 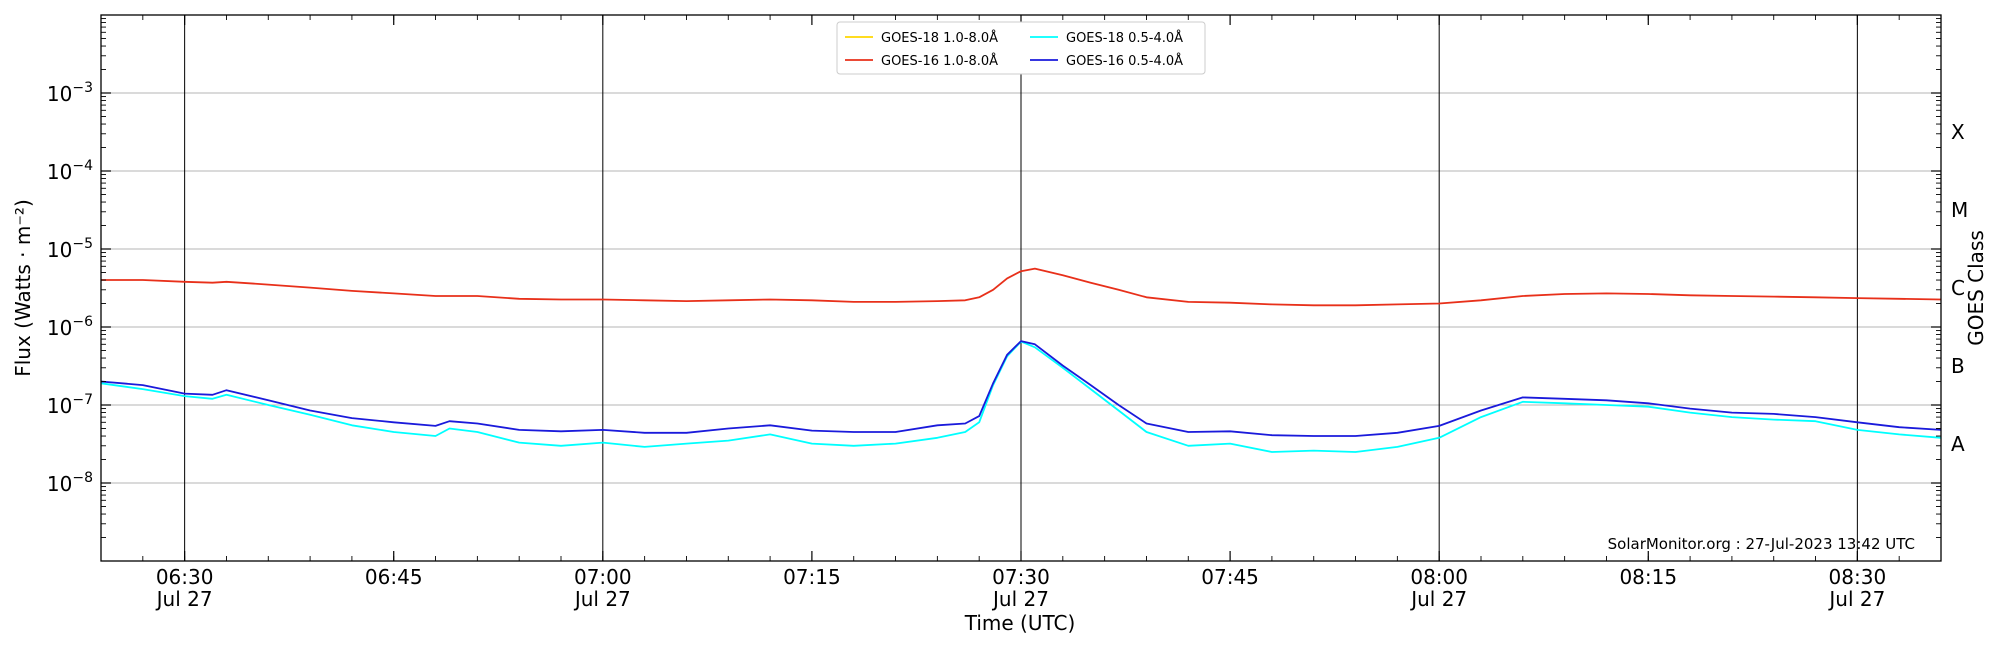 I want to click on goes-class-label-b: B, so click(x=1958, y=366).